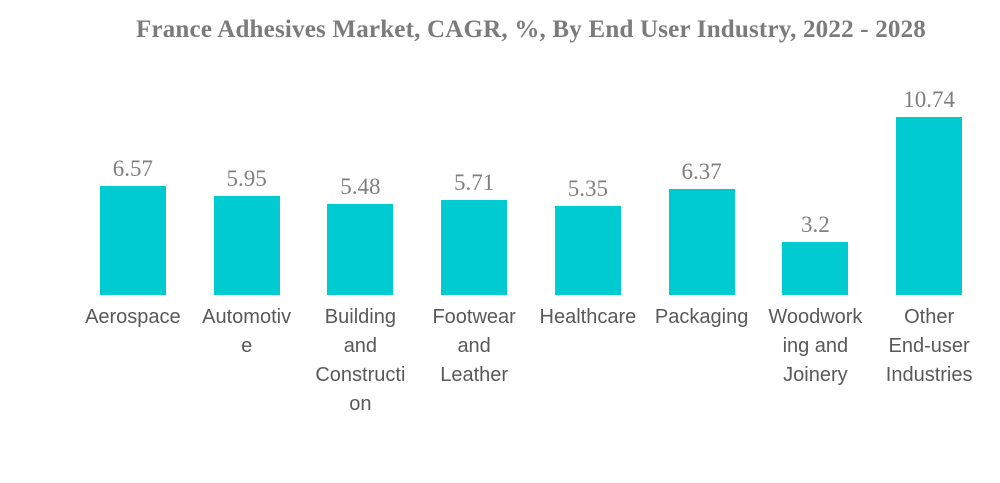 The width and height of the screenshot is (1000, 483). Describe the element at coordinates (474, 183) in the screenshot. I see `bar-value-label: 5.71` at that location.